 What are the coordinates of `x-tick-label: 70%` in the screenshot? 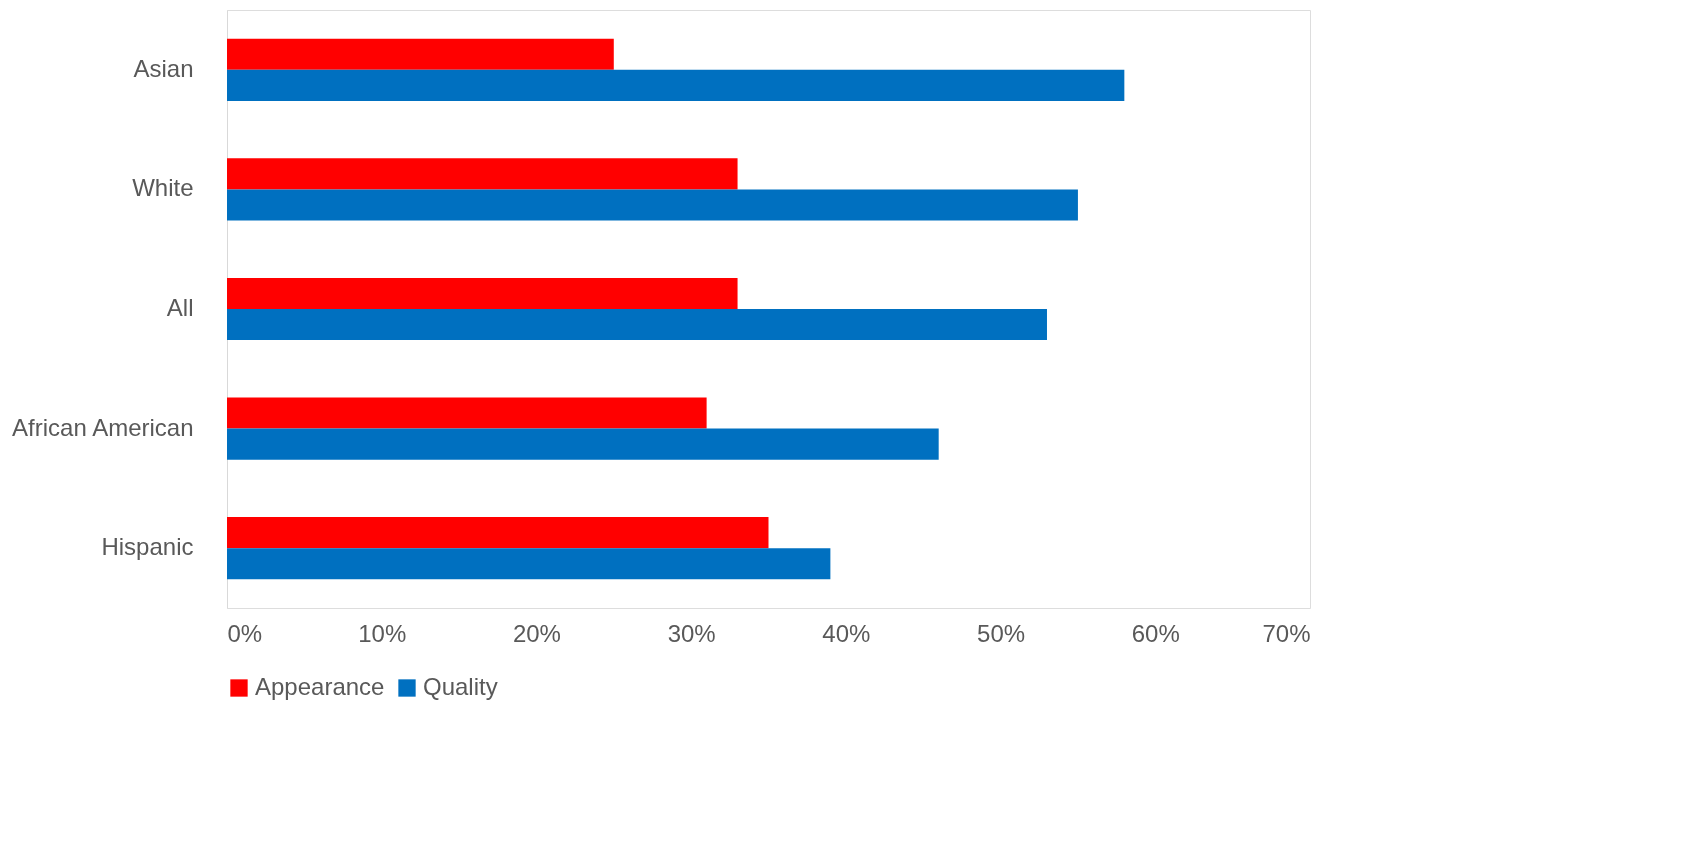 It's located at (1286, 633).